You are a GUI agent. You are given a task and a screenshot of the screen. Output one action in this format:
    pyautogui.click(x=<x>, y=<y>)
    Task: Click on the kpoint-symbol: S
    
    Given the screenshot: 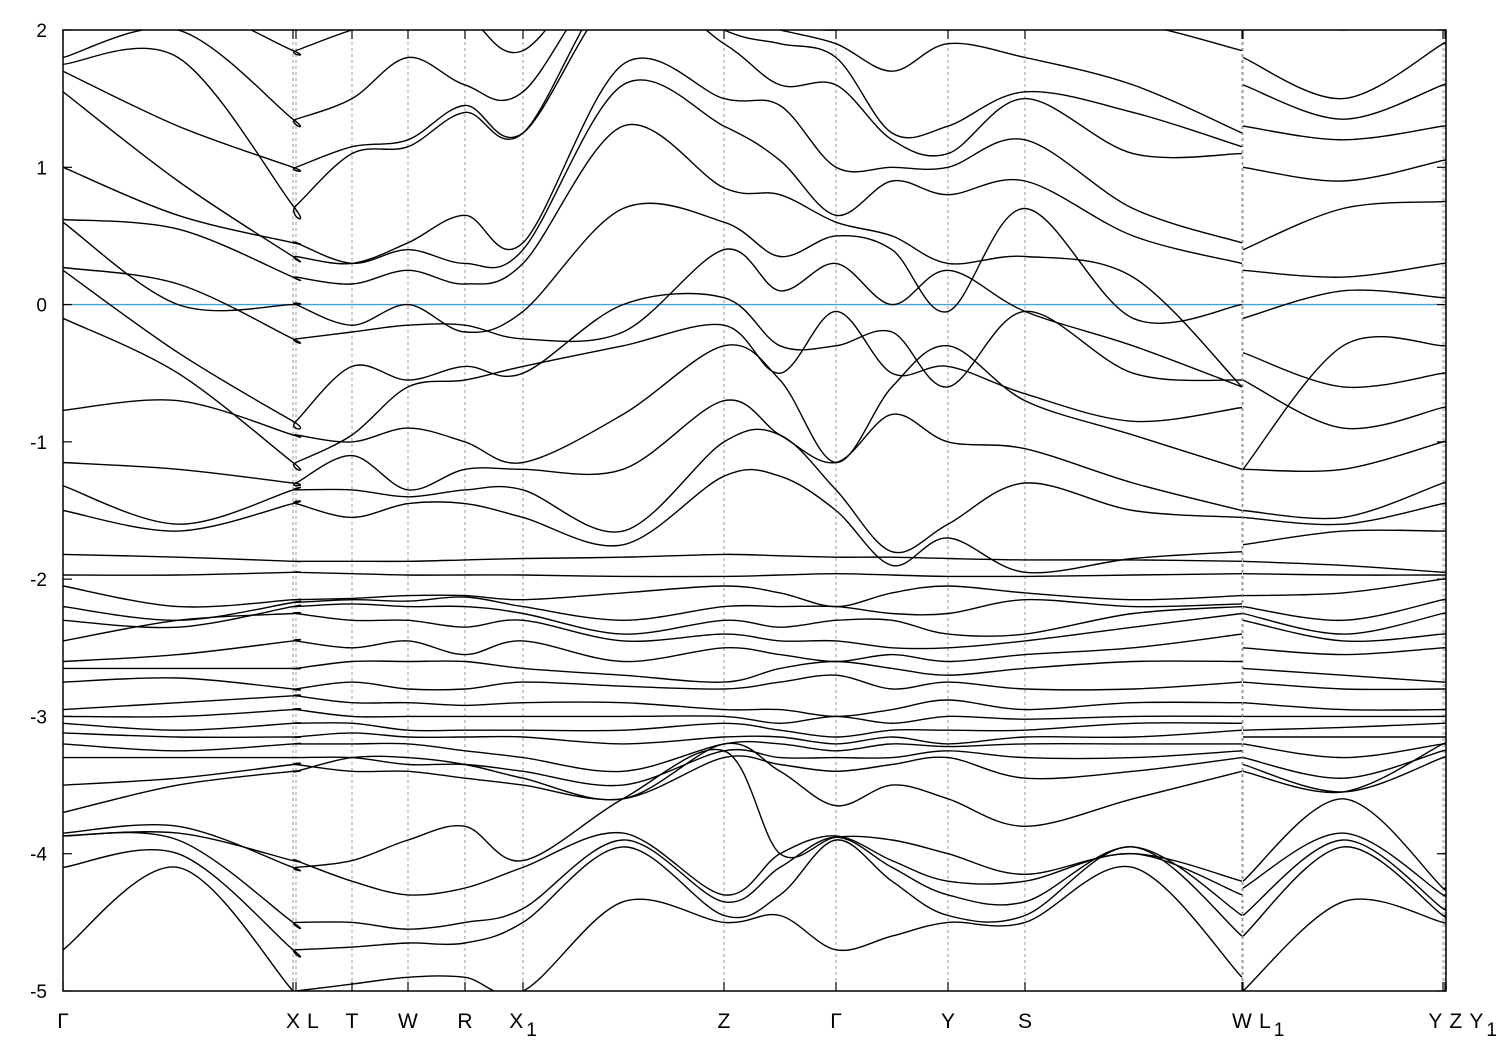 What is the action you would take?
    pyautogui.click(x=1025, y=1021)
    